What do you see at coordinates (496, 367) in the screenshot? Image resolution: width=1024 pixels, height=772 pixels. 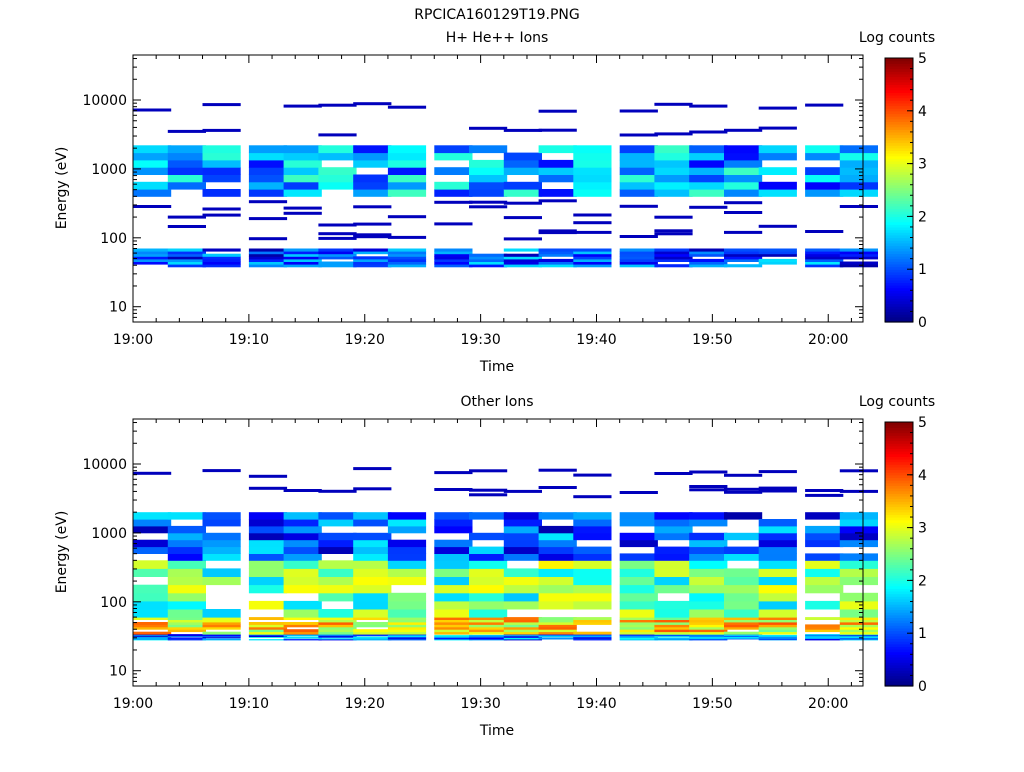 I see `panel-h-he-xlabel: Time` at bounding box center [496, 367].